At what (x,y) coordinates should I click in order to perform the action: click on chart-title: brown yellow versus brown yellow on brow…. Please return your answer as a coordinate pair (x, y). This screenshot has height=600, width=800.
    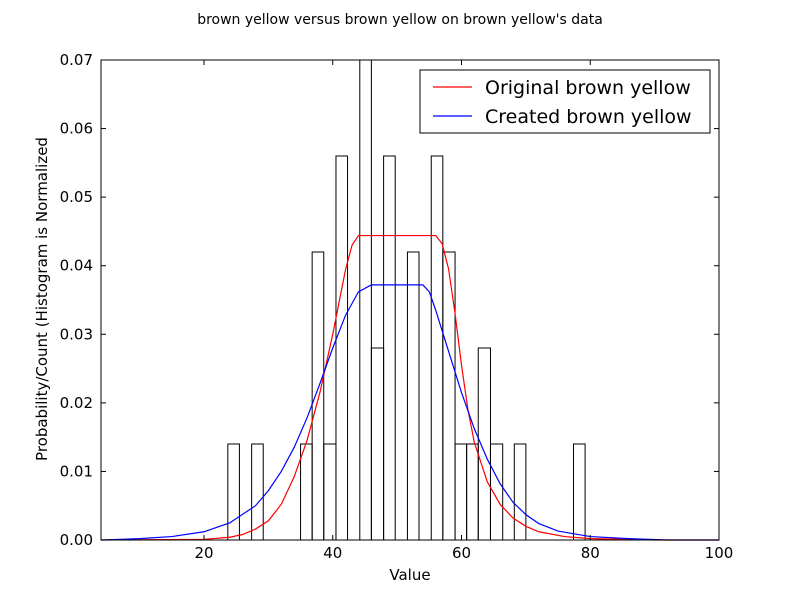
    Looking at the image, I should click on (400, 20).